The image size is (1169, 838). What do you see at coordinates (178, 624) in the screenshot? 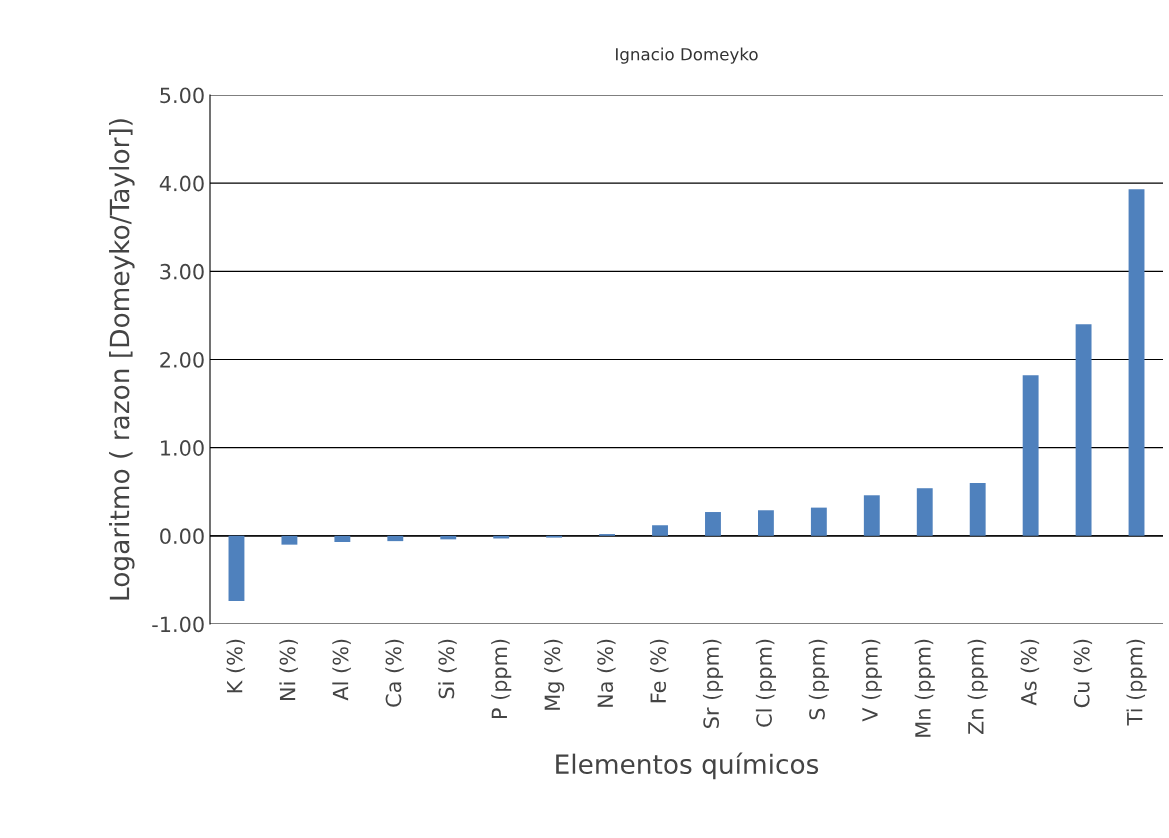
I see `y-tick-label: -1.00` at bounding box center [178, 624].